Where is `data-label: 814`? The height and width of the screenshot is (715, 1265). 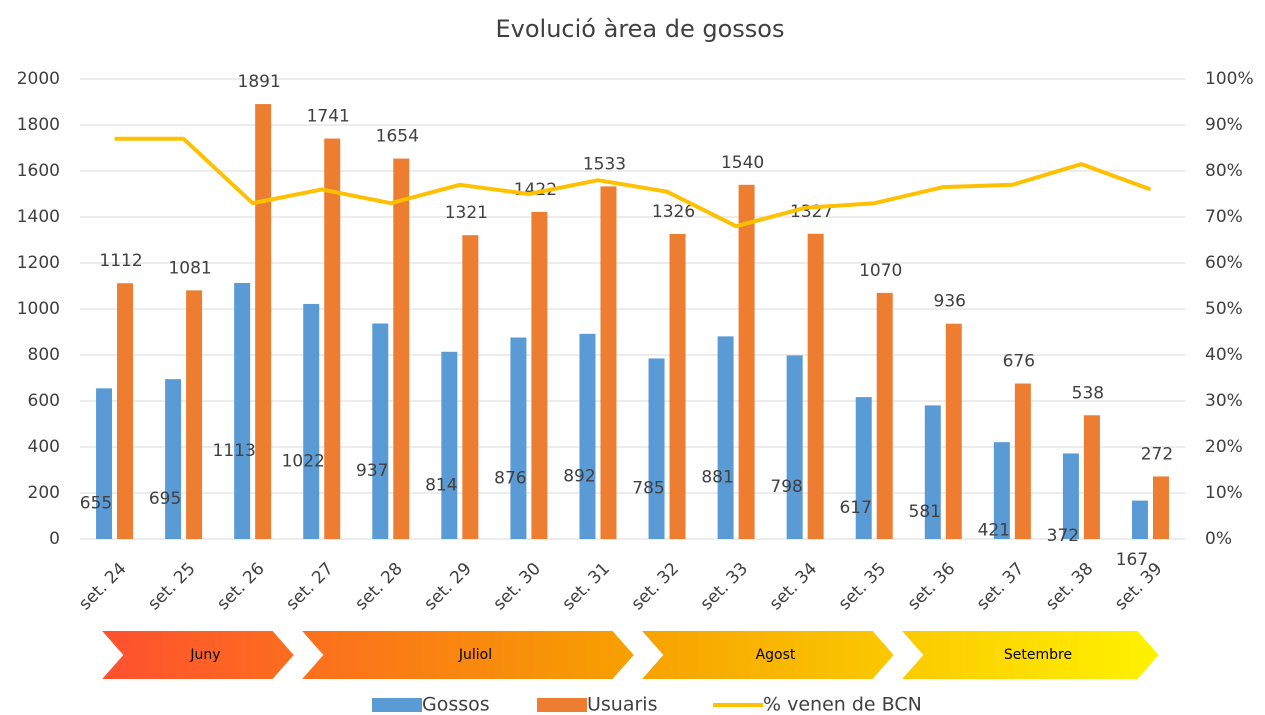
data-label: 814 is located at coordinates (441, 485).